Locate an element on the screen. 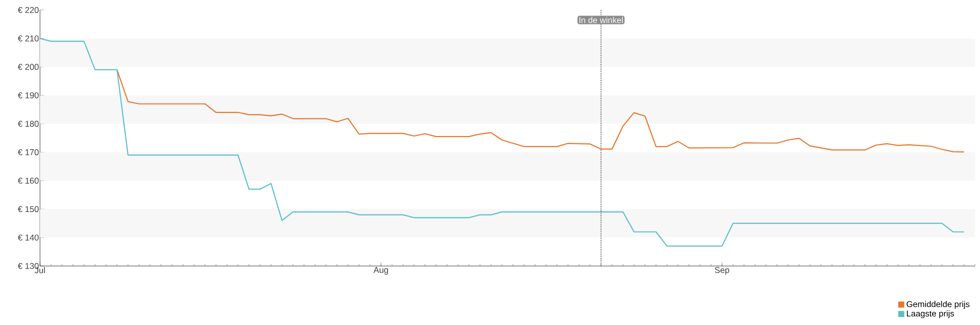 The height and width of the screenshot is (325, 980). legend-label: Gemiddelde prijs is located at coordinates (938, 304).